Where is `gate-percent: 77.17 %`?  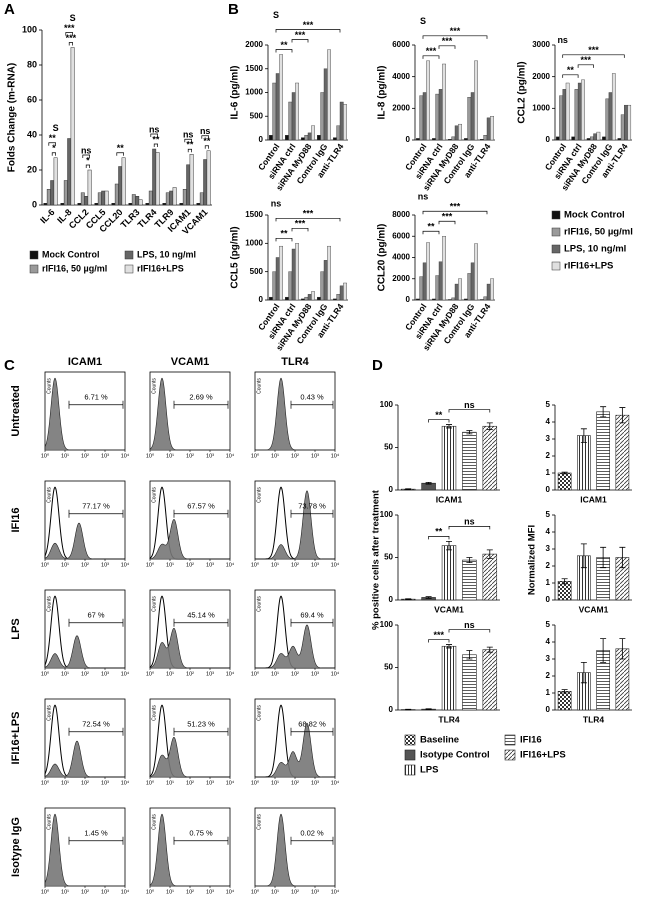
gate-percent: 77.17 % is located at coordinates (96, 506).